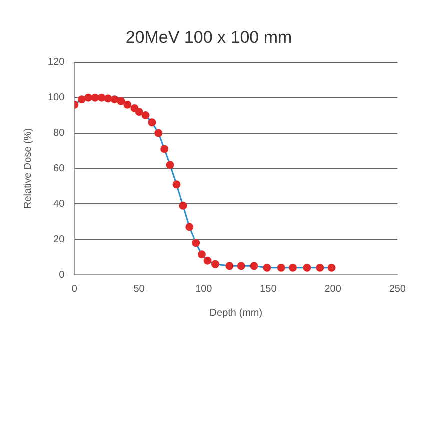 The image size is (422, 441). I want to click on y-tick-label: 20, so click(60, 240).